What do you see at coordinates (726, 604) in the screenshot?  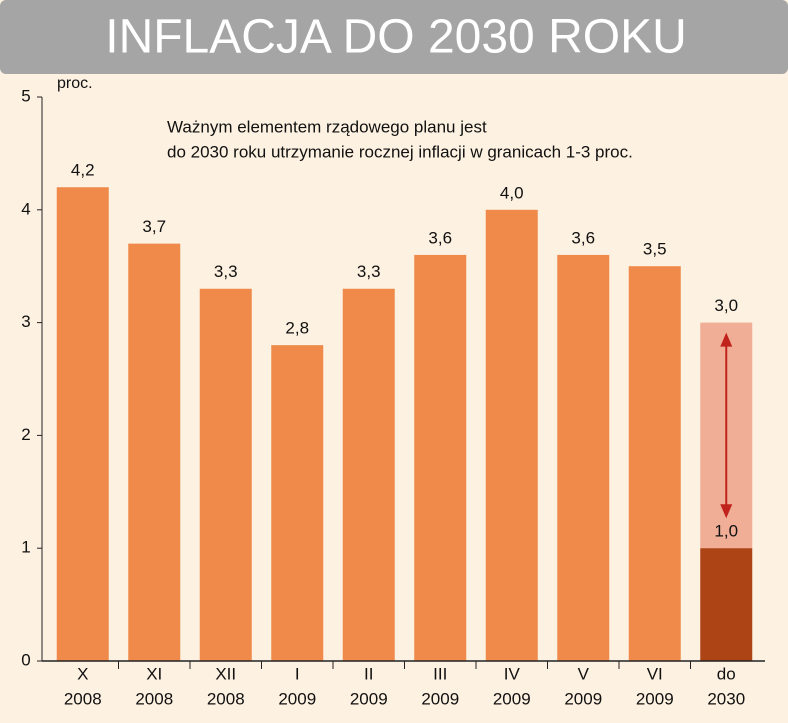 I see `target-low-bar` at bounding box center [726, 604].